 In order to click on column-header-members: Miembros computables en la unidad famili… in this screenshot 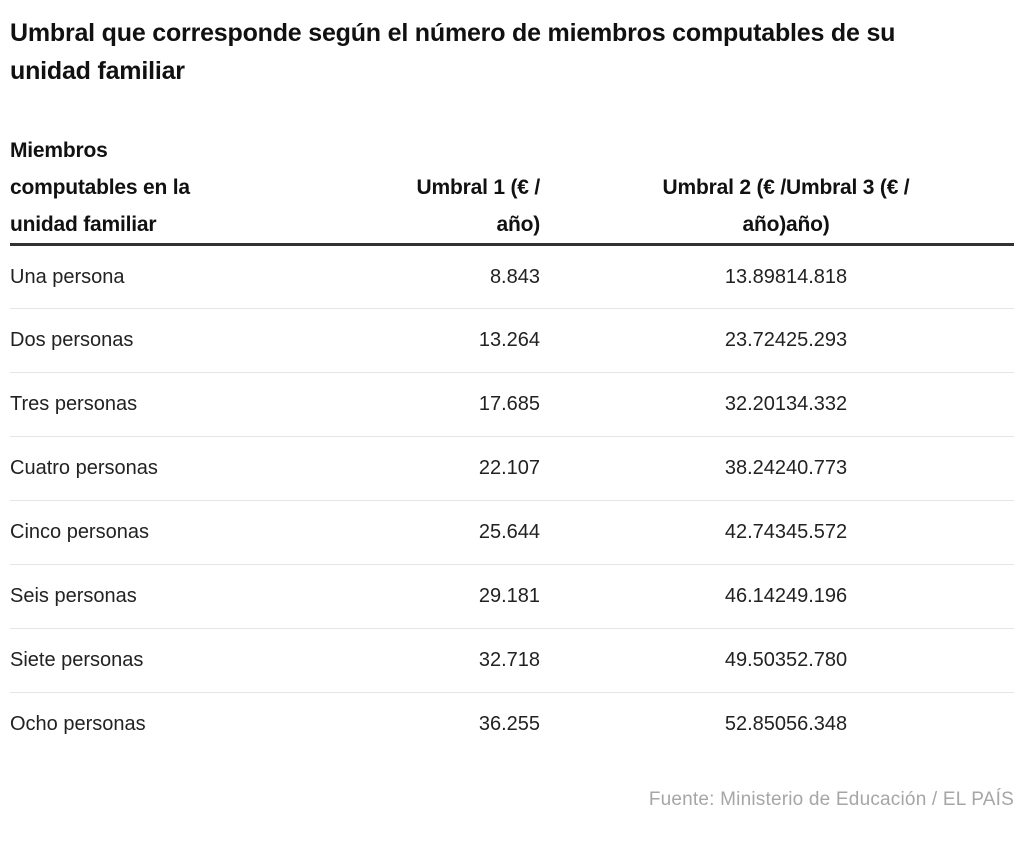, I will do `click(175, 189)`.